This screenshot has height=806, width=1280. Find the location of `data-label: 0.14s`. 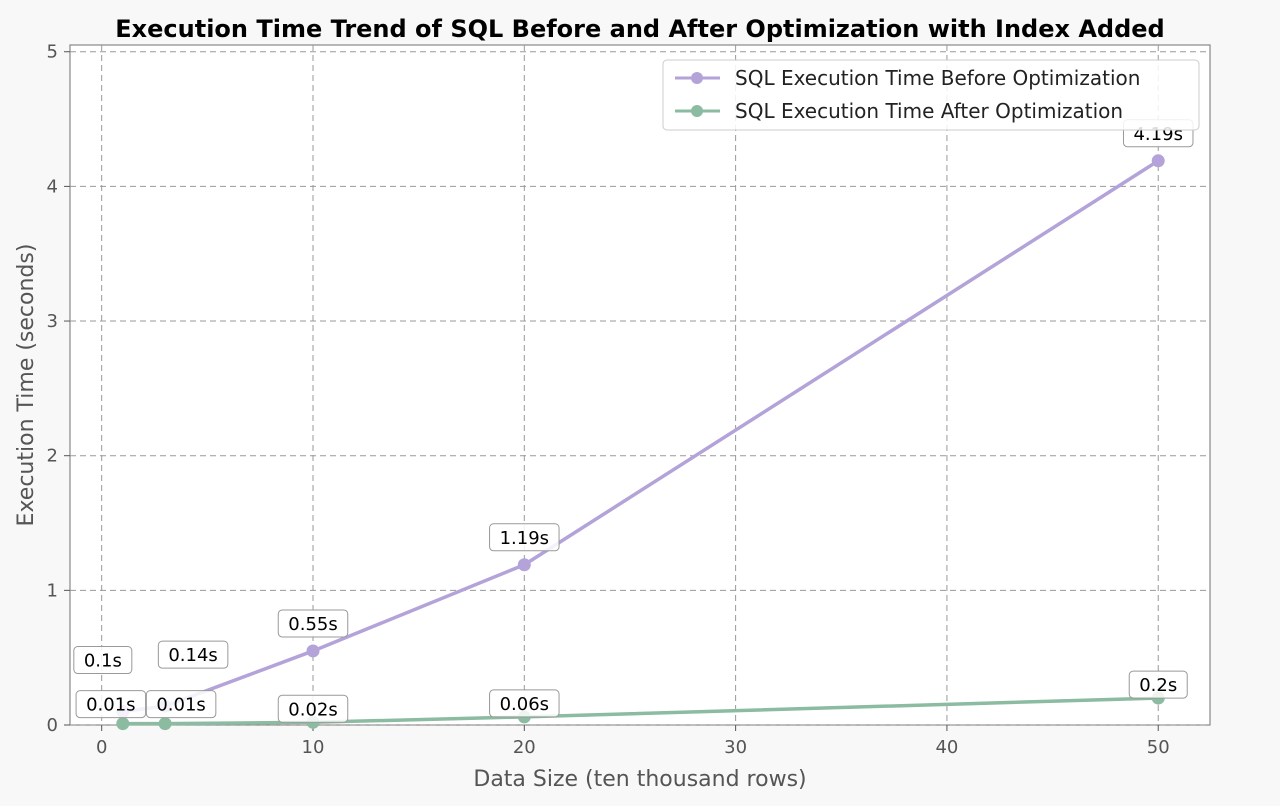

data-label: 0.14s is located at coordinates (192, 655).